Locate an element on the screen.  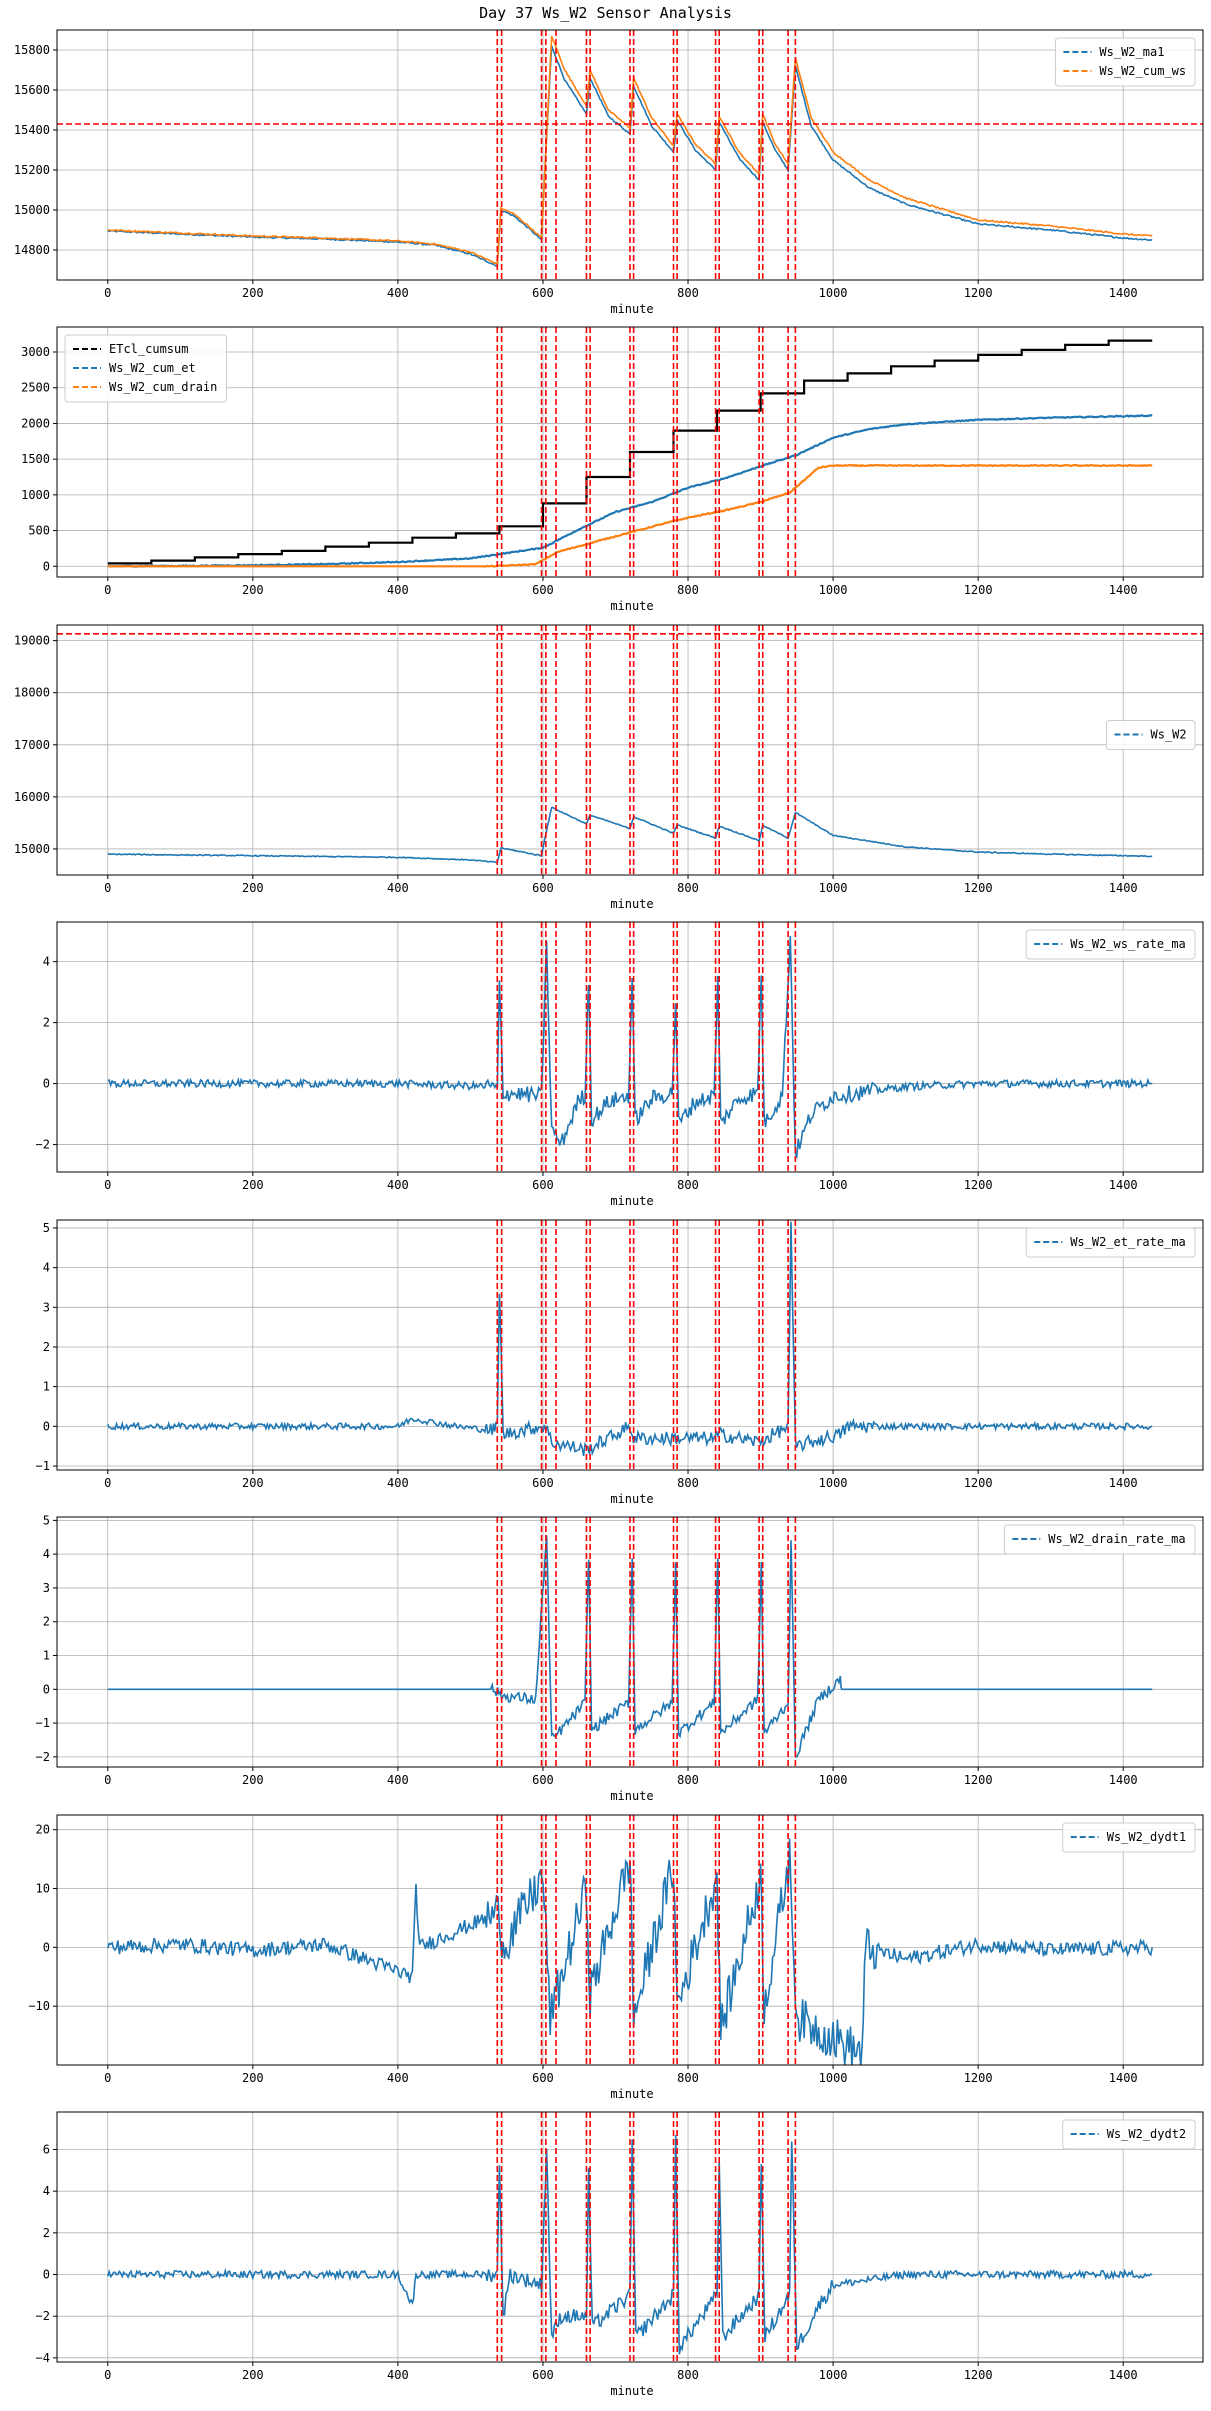
y-tick-label: 10 is located at coordinates (43, 1889).